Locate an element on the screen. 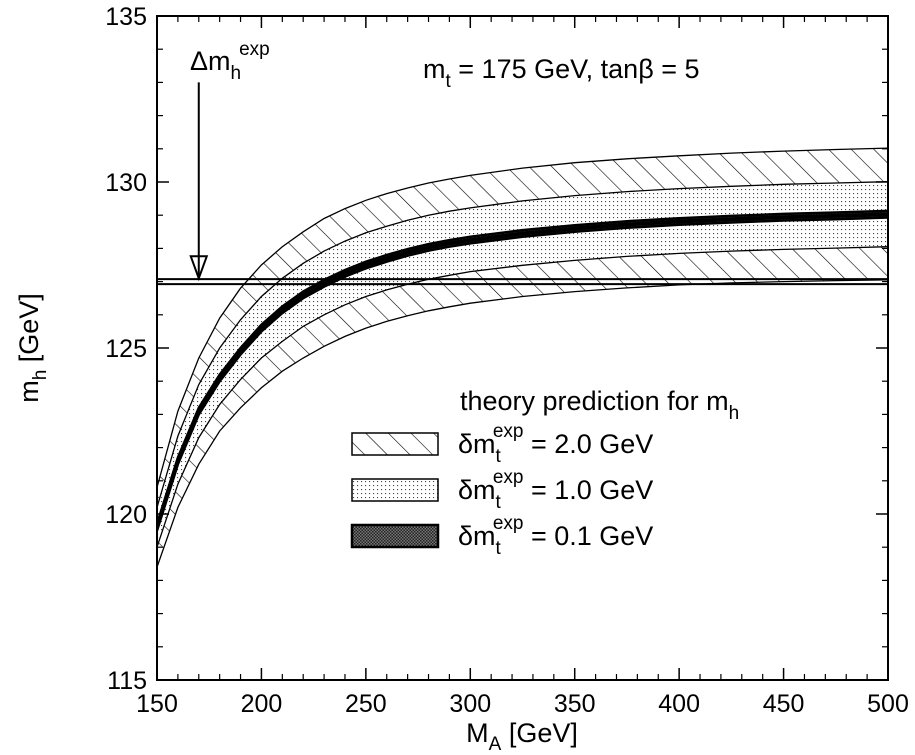  parameter-annotation: mt = 175 GeV, tanβ = 5 is located at coordinates (561, 73).